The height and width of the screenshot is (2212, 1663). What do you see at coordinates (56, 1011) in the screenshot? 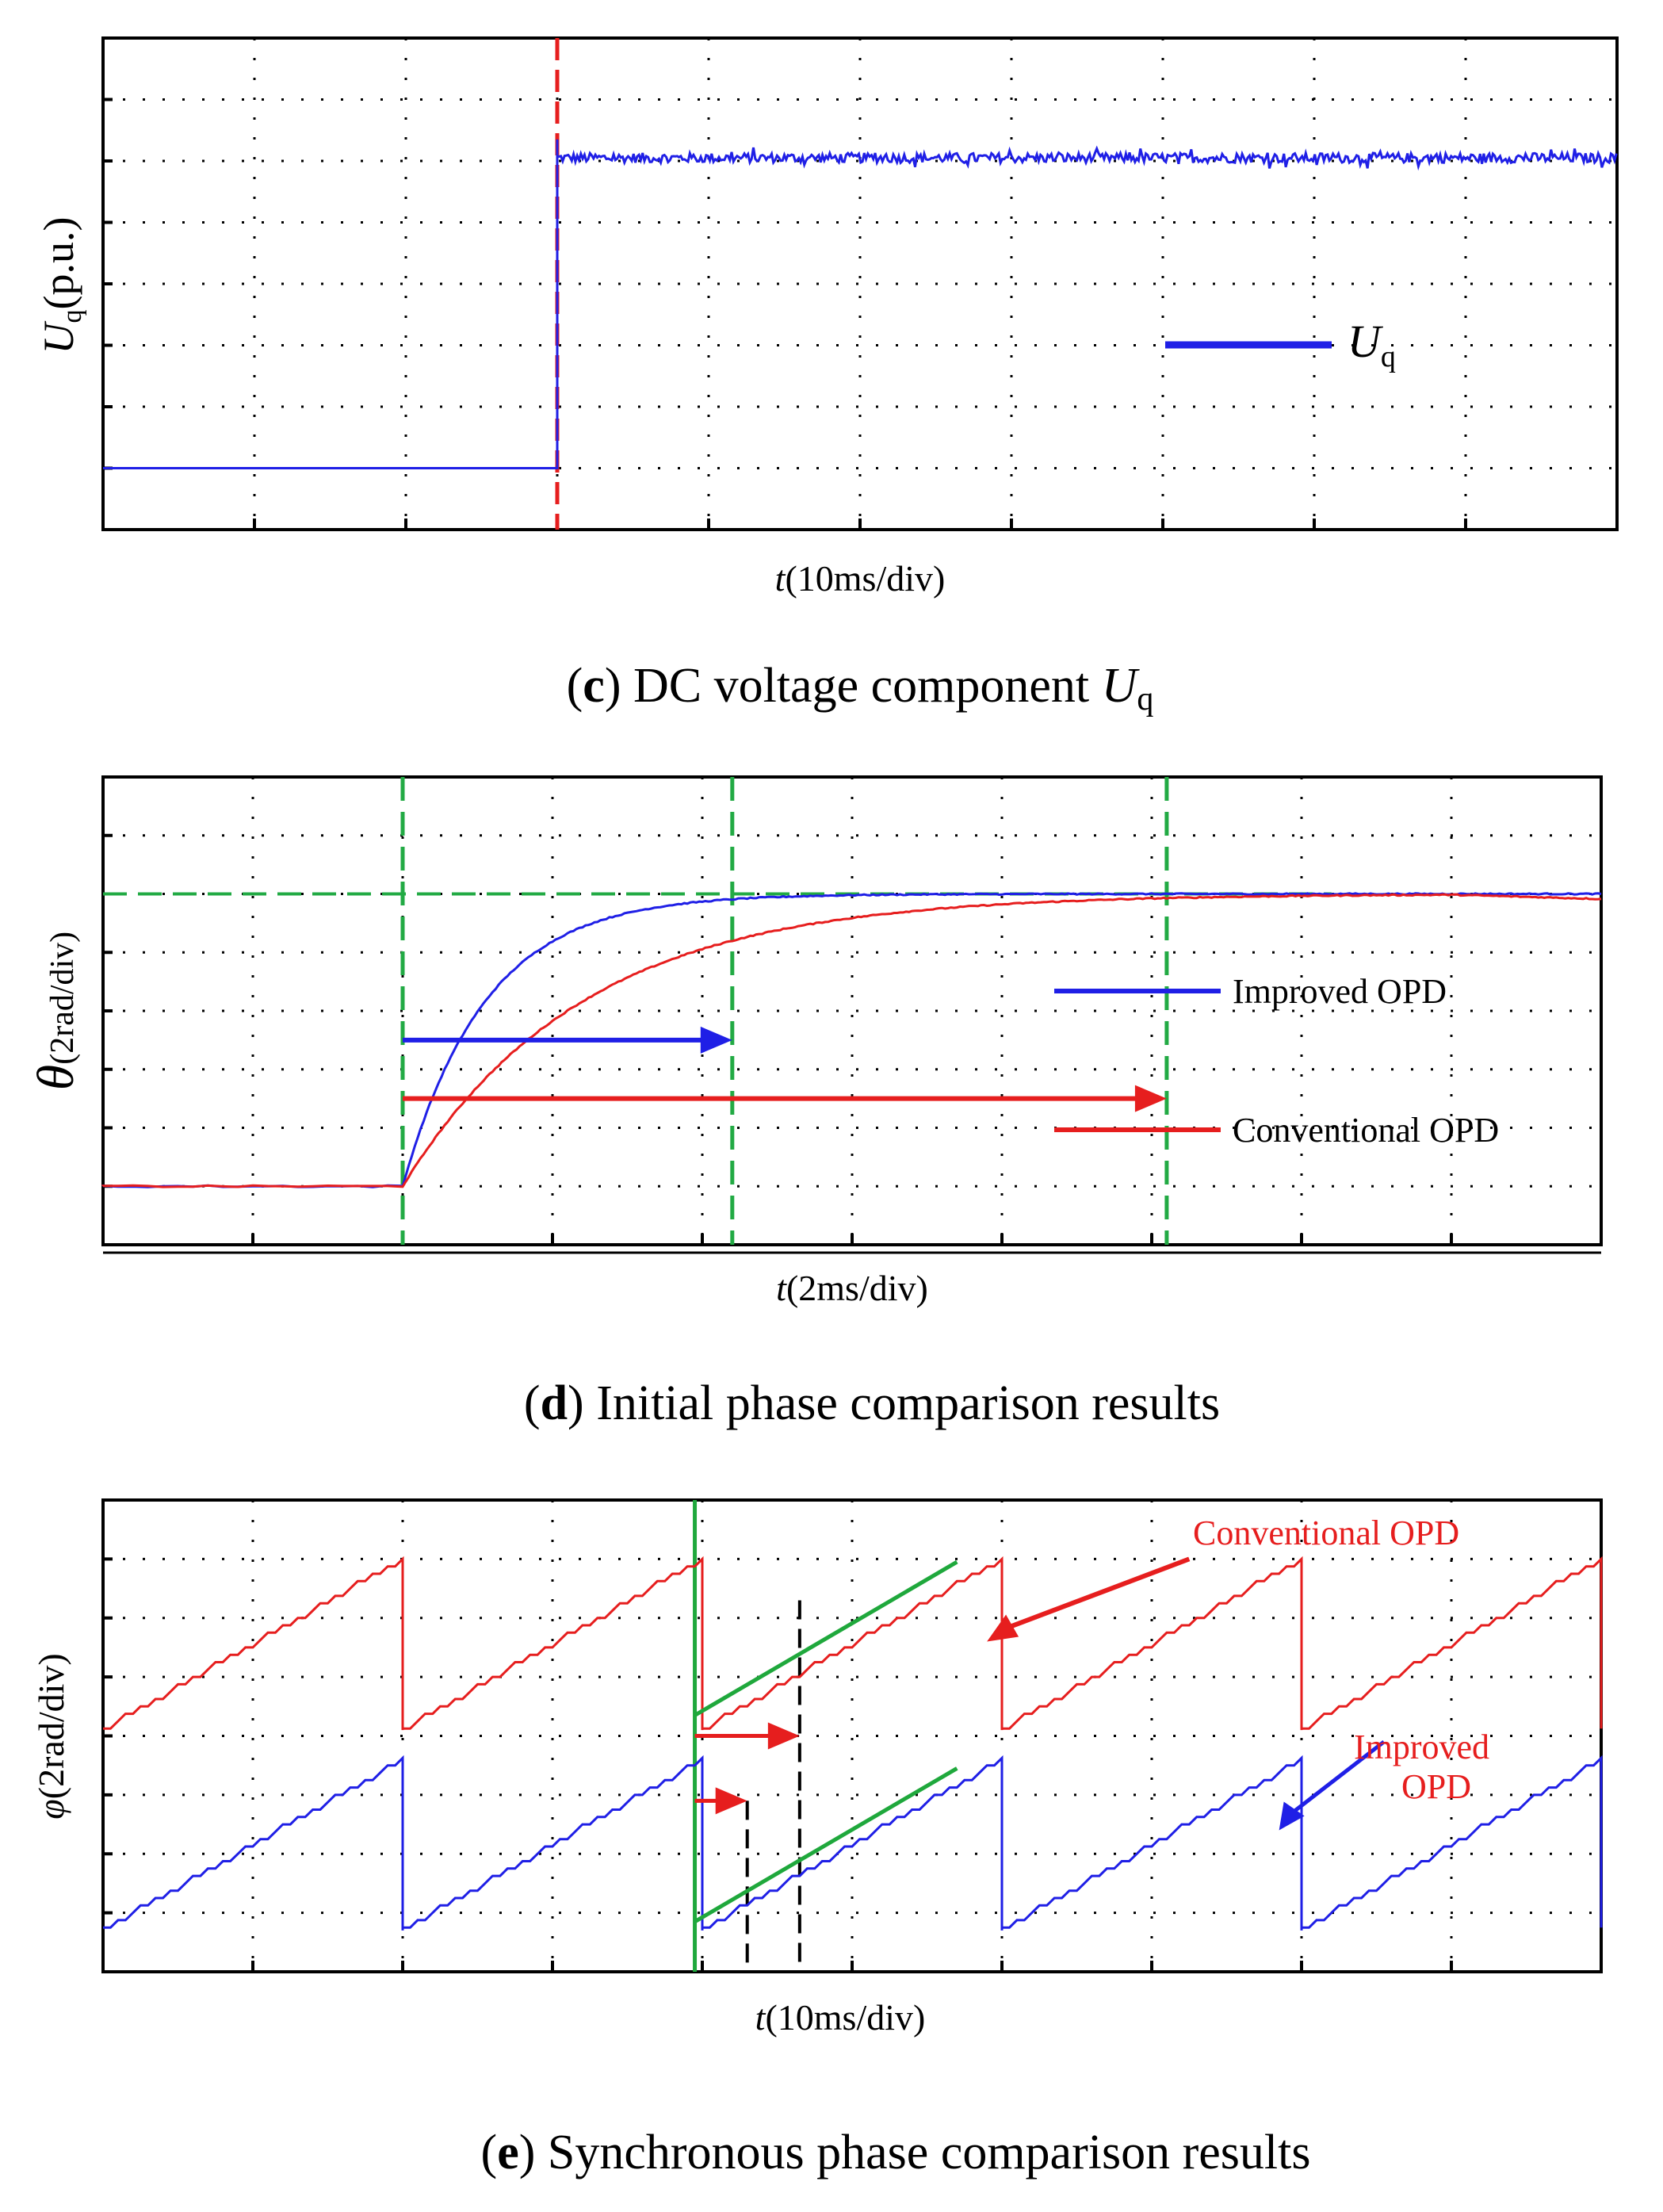
I see `panel-d-y-axis-label: θ(2rad/div)` at bounding box center [56, 1011].